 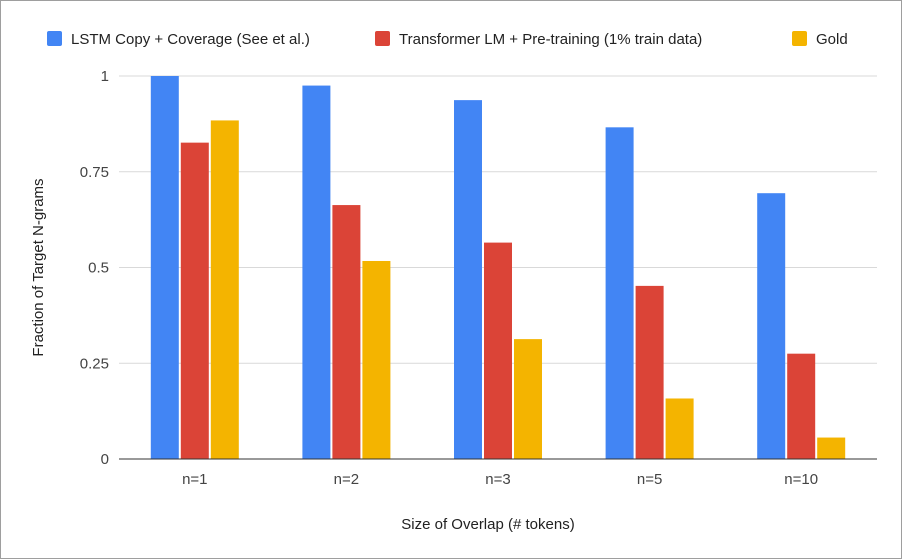 I want to click on y-tick-label: 0.75, so click(x=94, y=172).